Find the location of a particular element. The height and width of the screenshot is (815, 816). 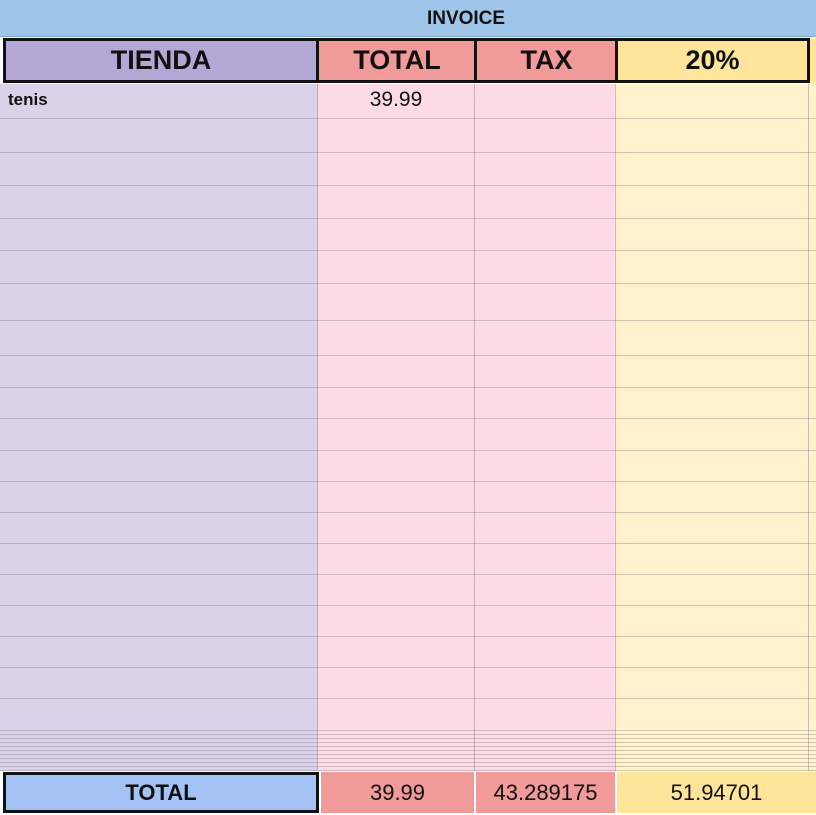

footer-label: TOTAL is located at coordinates (161, 792).